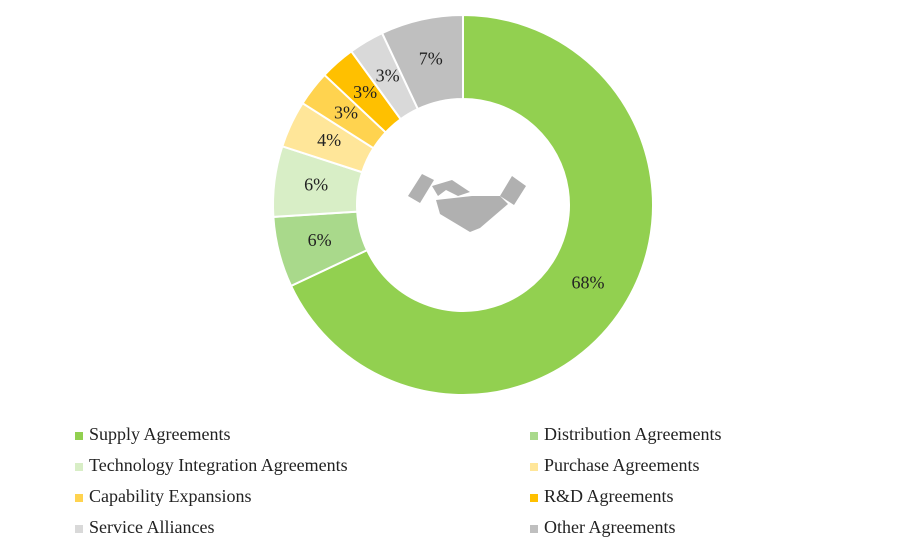 This screenshot has width=911, height=544. I want to click on data-label: 4%, so click(329, 140).